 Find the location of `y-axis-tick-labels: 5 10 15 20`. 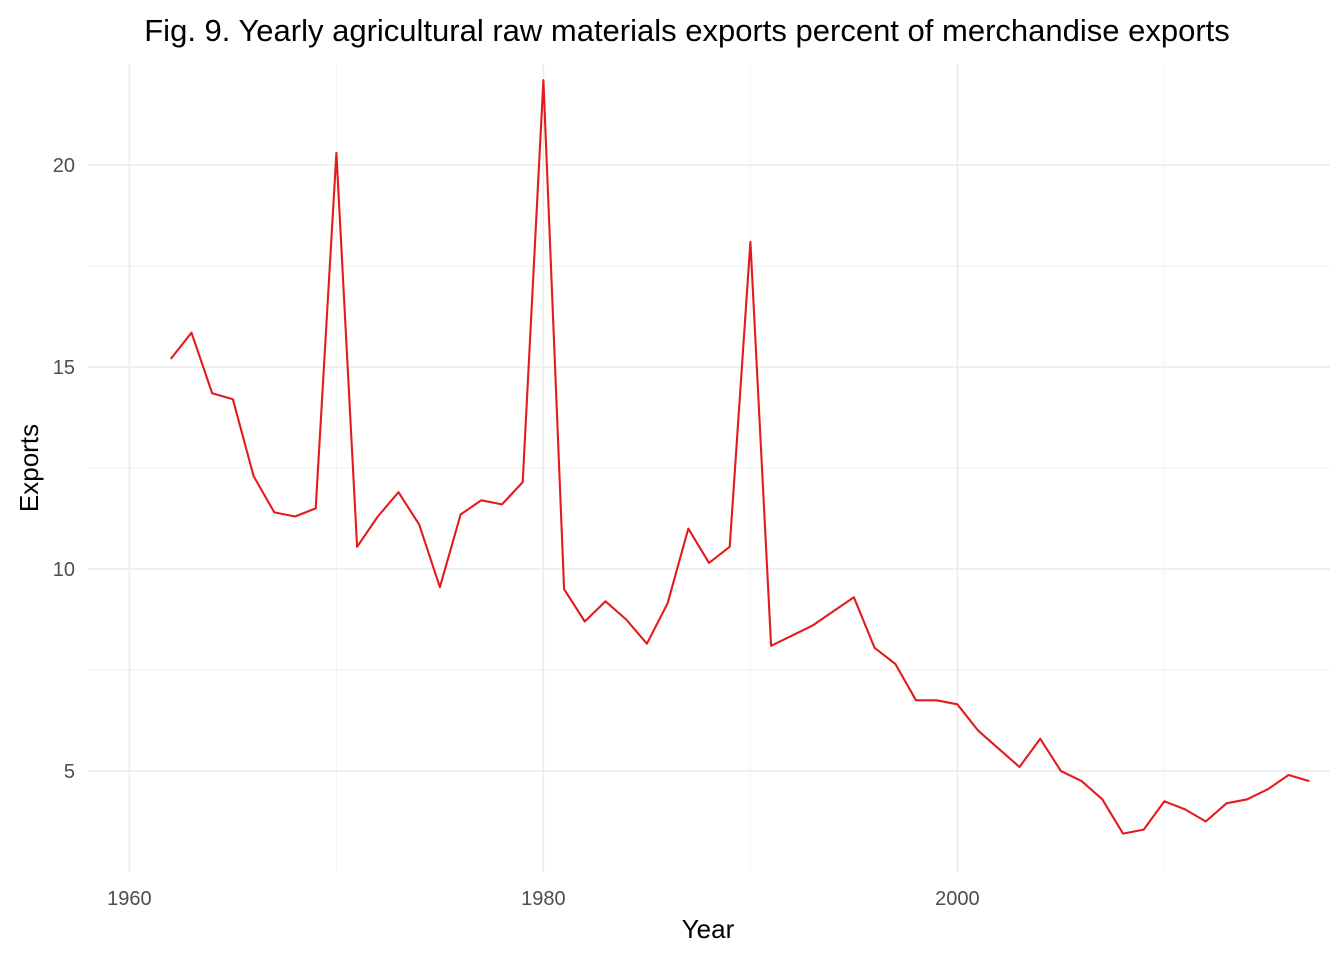

y-axis-tick-labels: 5 10 15 20 is located at coordinates (64, 469).